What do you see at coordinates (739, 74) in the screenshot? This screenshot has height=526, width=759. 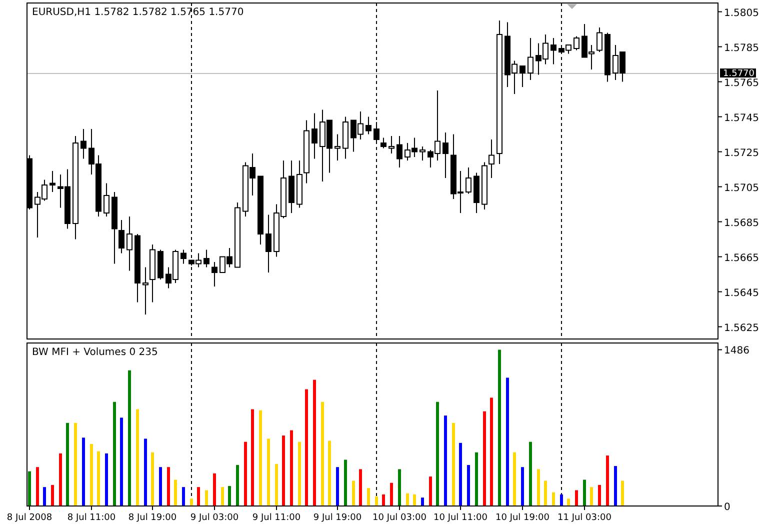 I see `ref-line-label: 1.5770` at bounding box center [739, 74].